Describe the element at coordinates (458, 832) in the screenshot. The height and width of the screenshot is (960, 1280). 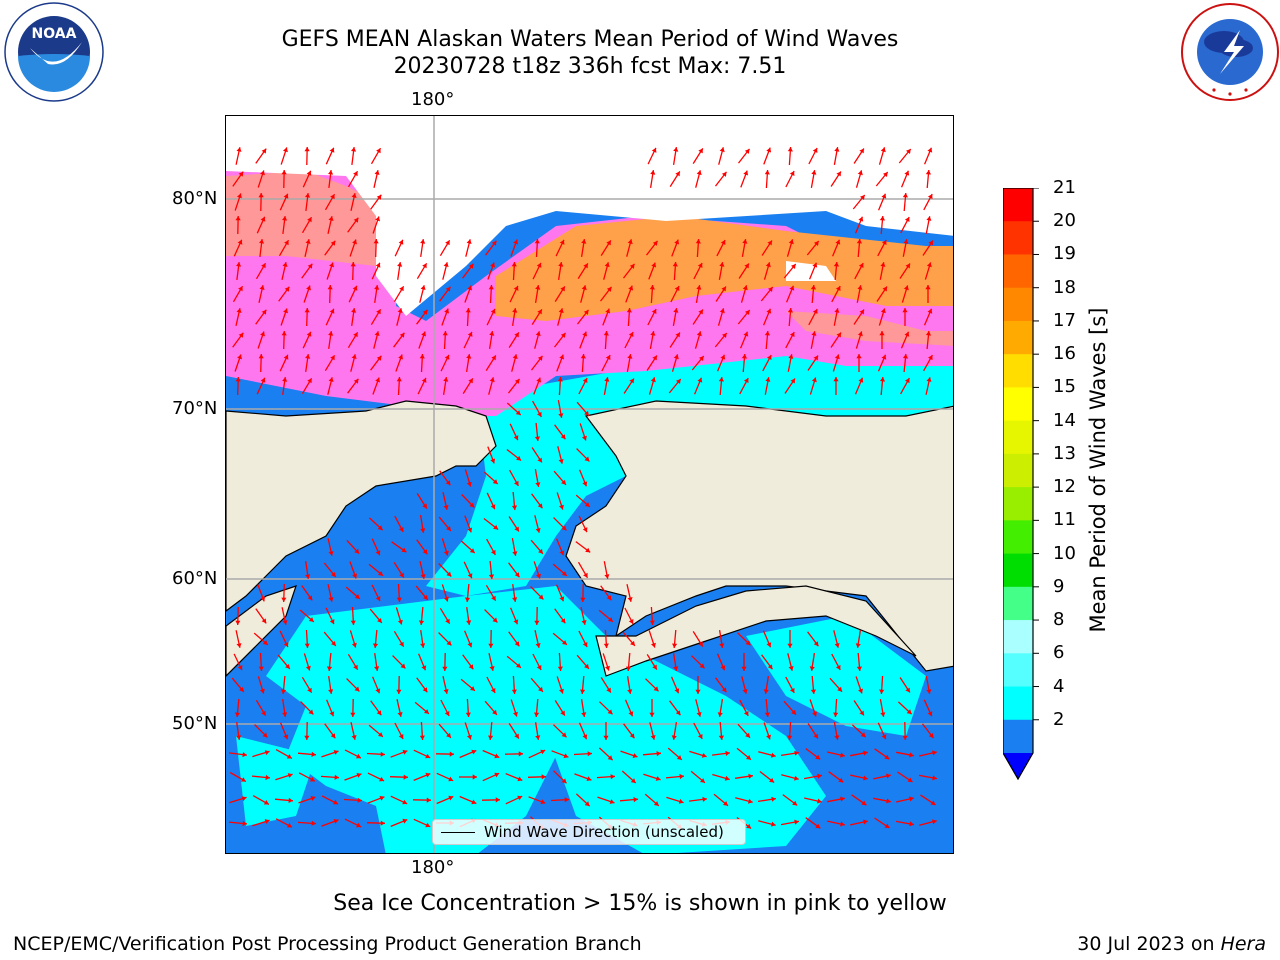
I see `legend-line-swatch` at that location.